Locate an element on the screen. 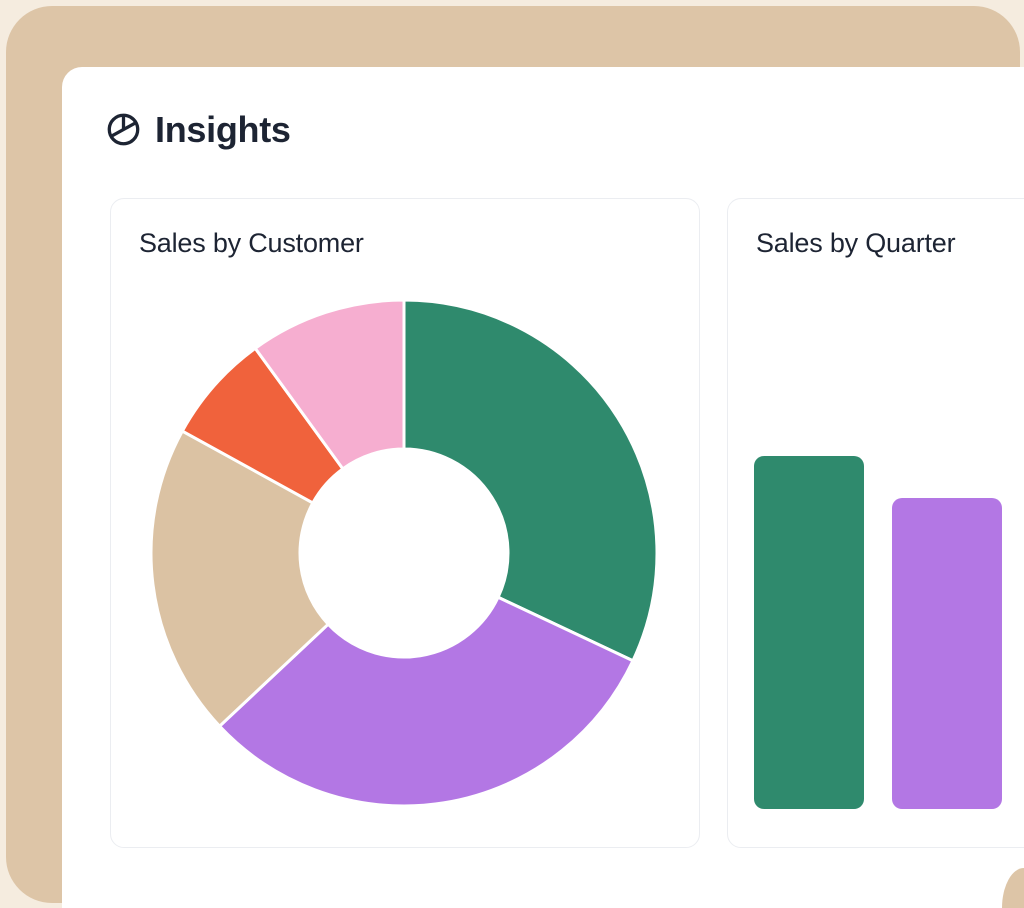  sales-by-quarter-bar-chart is located at coordinates (878, 632).